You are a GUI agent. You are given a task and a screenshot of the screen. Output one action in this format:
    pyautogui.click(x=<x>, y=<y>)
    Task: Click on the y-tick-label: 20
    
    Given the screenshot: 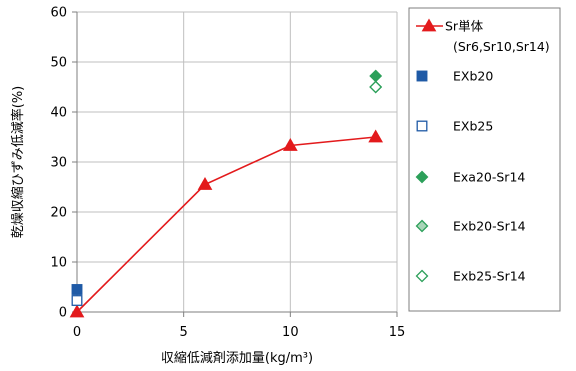 What is the action you would take?
    pyautogui.click(x=58, y=213)
    